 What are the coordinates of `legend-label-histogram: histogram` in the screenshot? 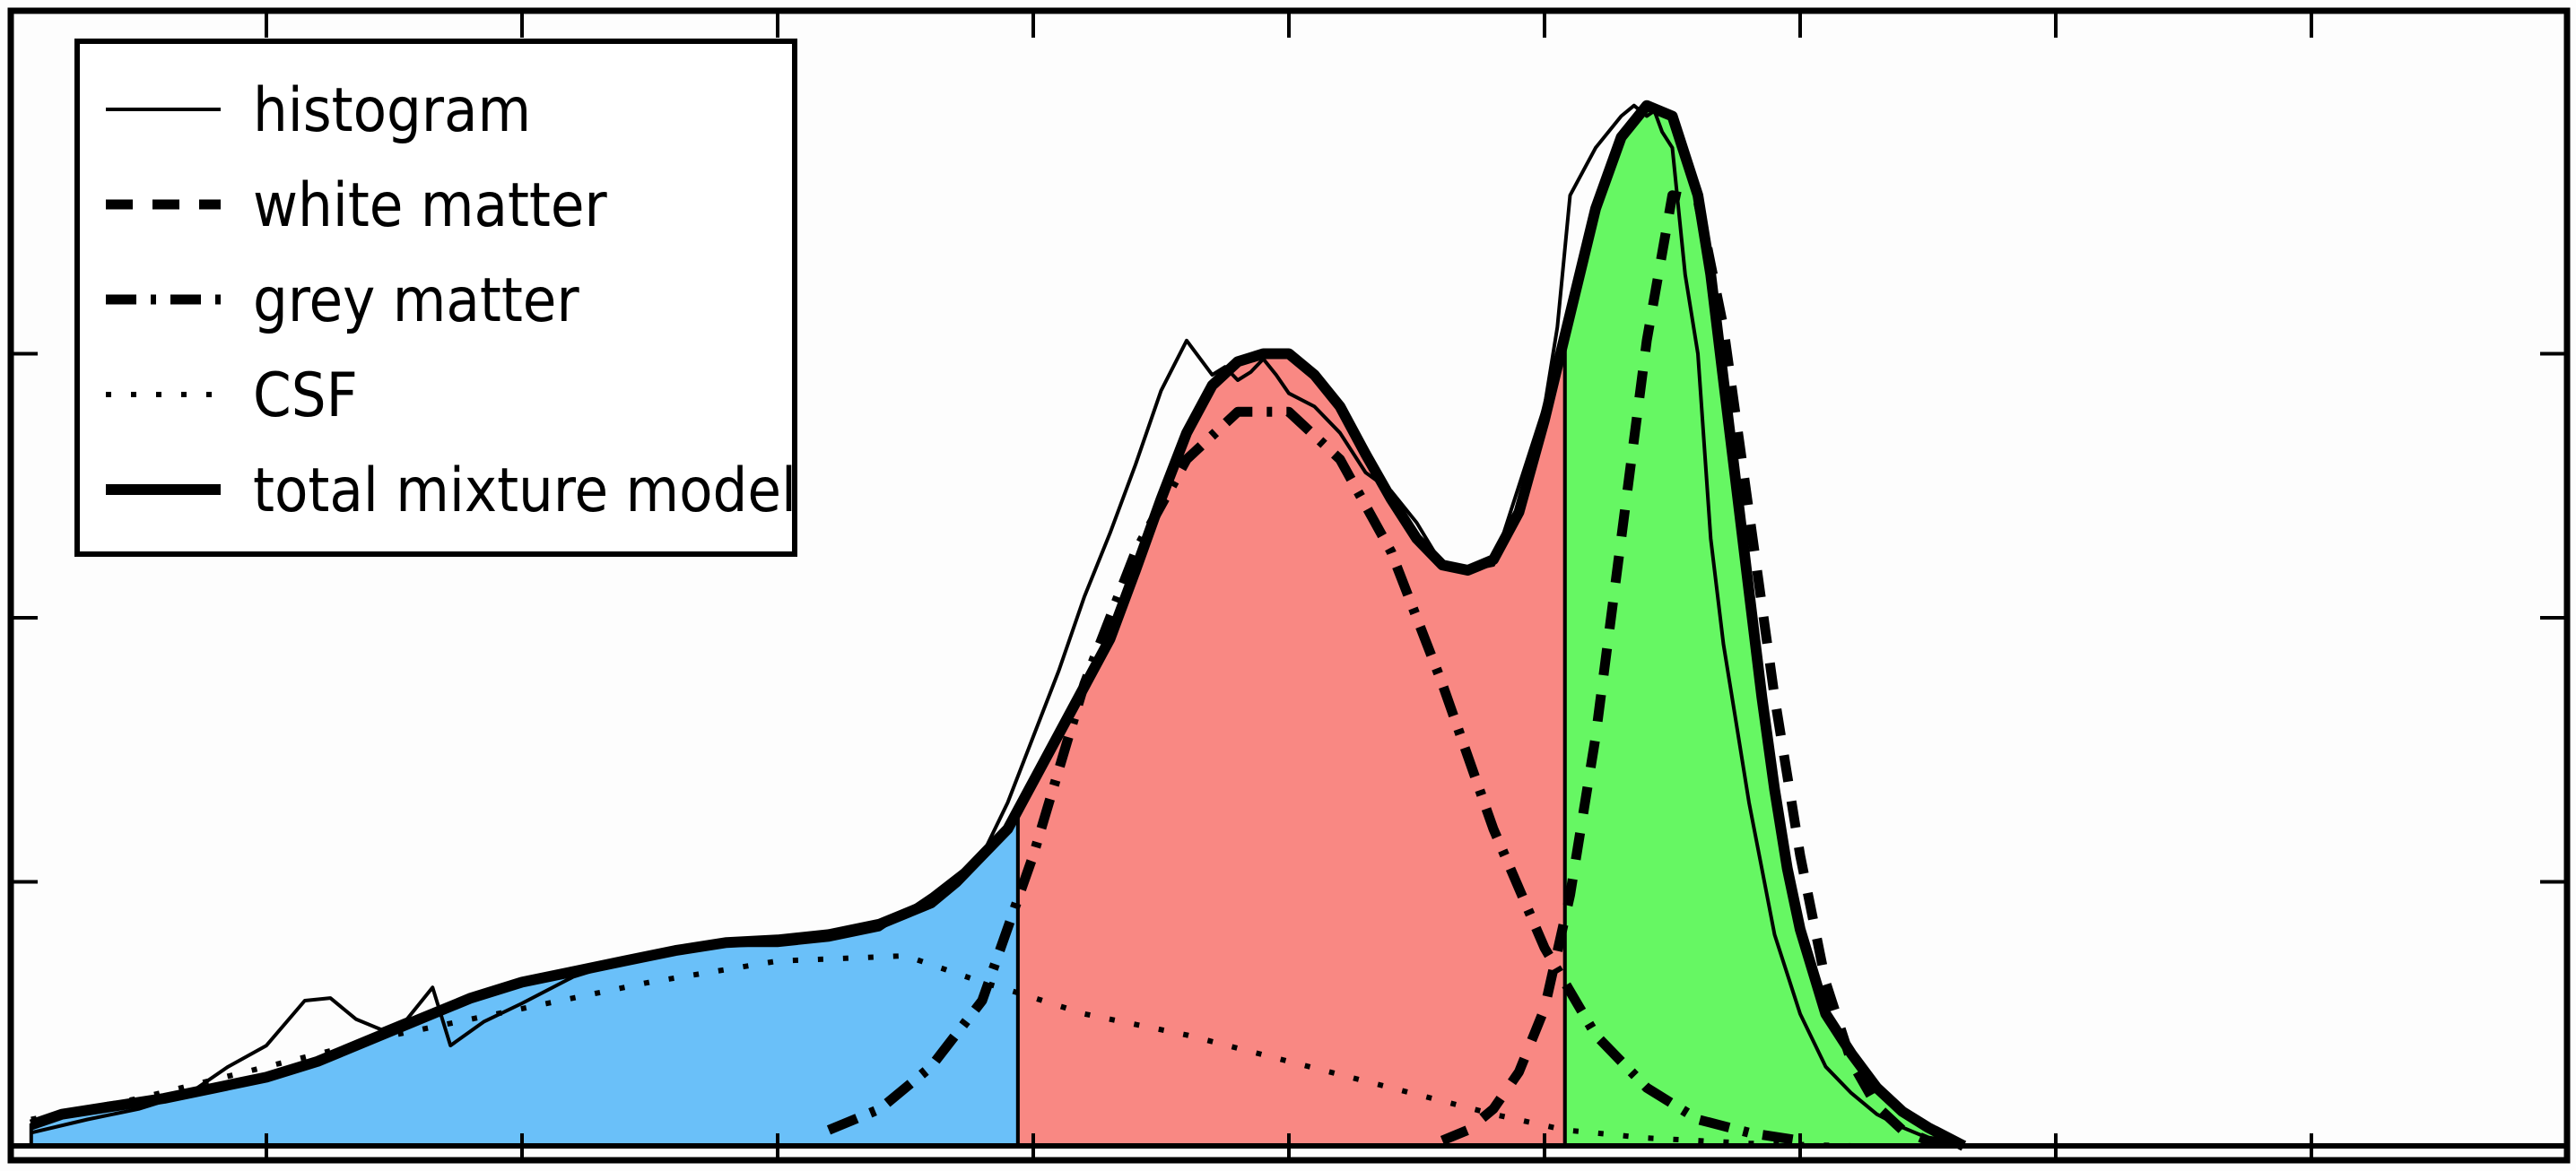 It's located at (392, 110).